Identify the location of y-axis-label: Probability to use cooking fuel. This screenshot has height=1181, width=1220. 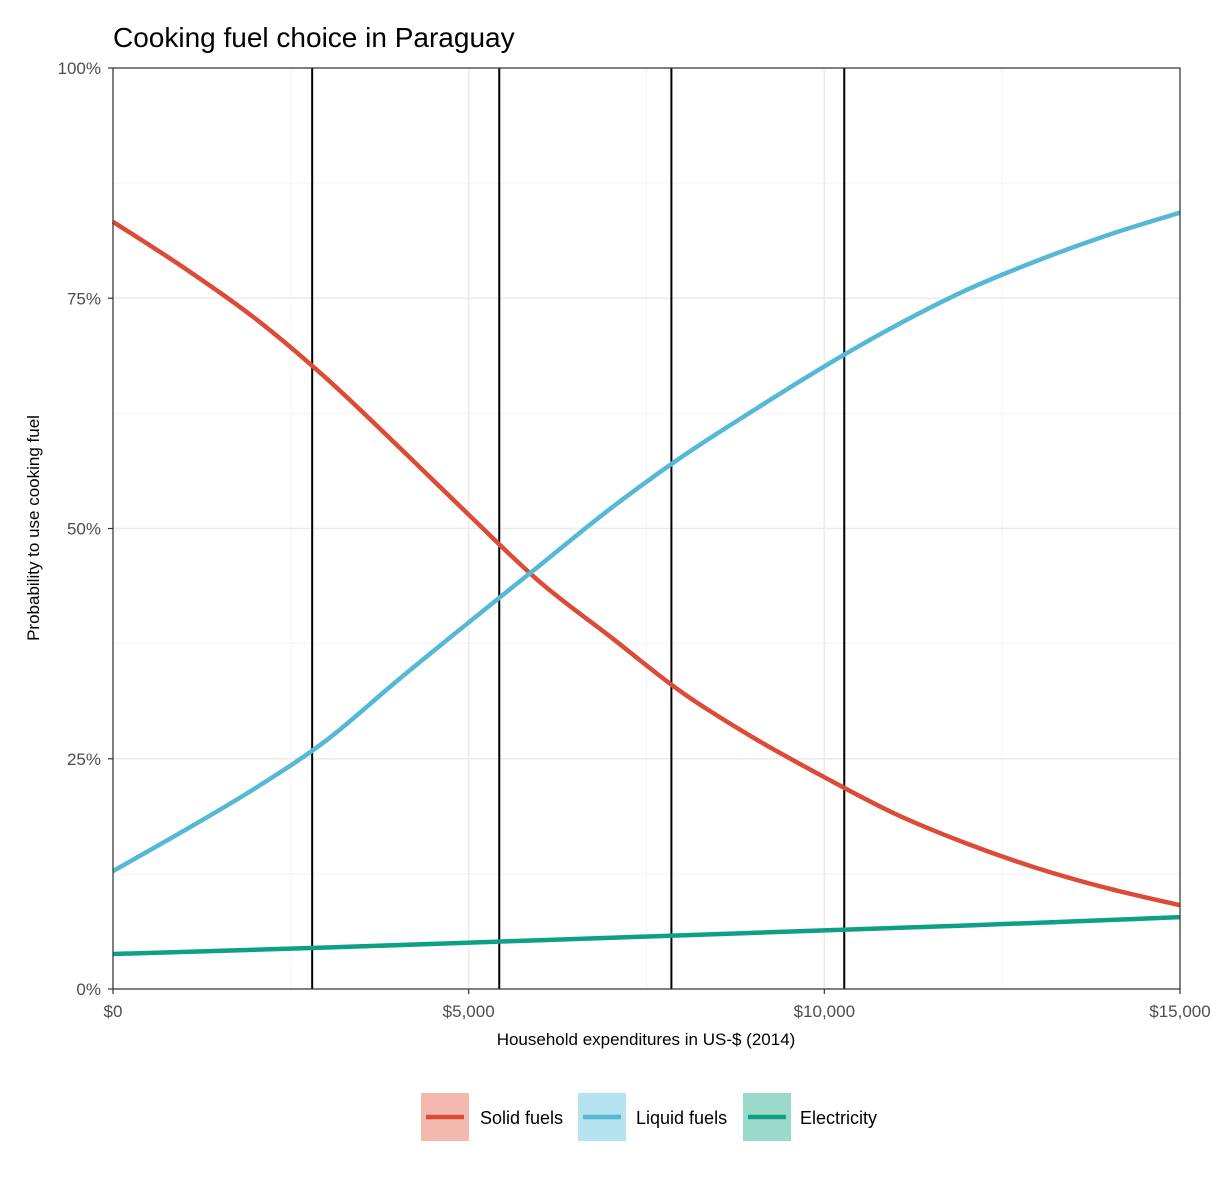
(33, 528).